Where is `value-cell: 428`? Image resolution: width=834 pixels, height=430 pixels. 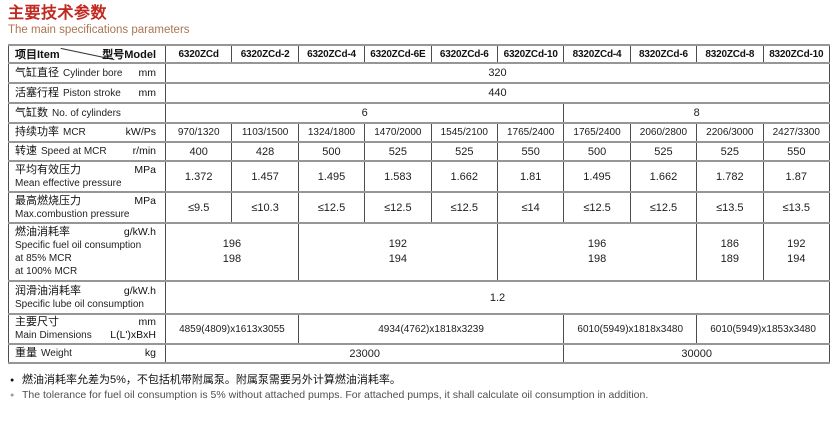
value-cell: 428 is located at coordinates (265, 151).